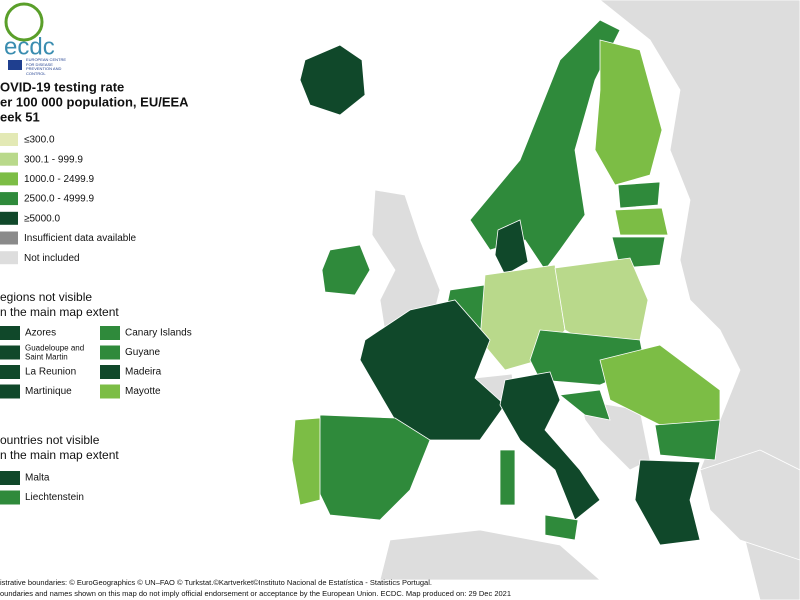 Image resolution: width=800 pixels, height=600 pixels. Describe the element at coordinates (306, 461) in the screenshot. I see `portugal` at that location.